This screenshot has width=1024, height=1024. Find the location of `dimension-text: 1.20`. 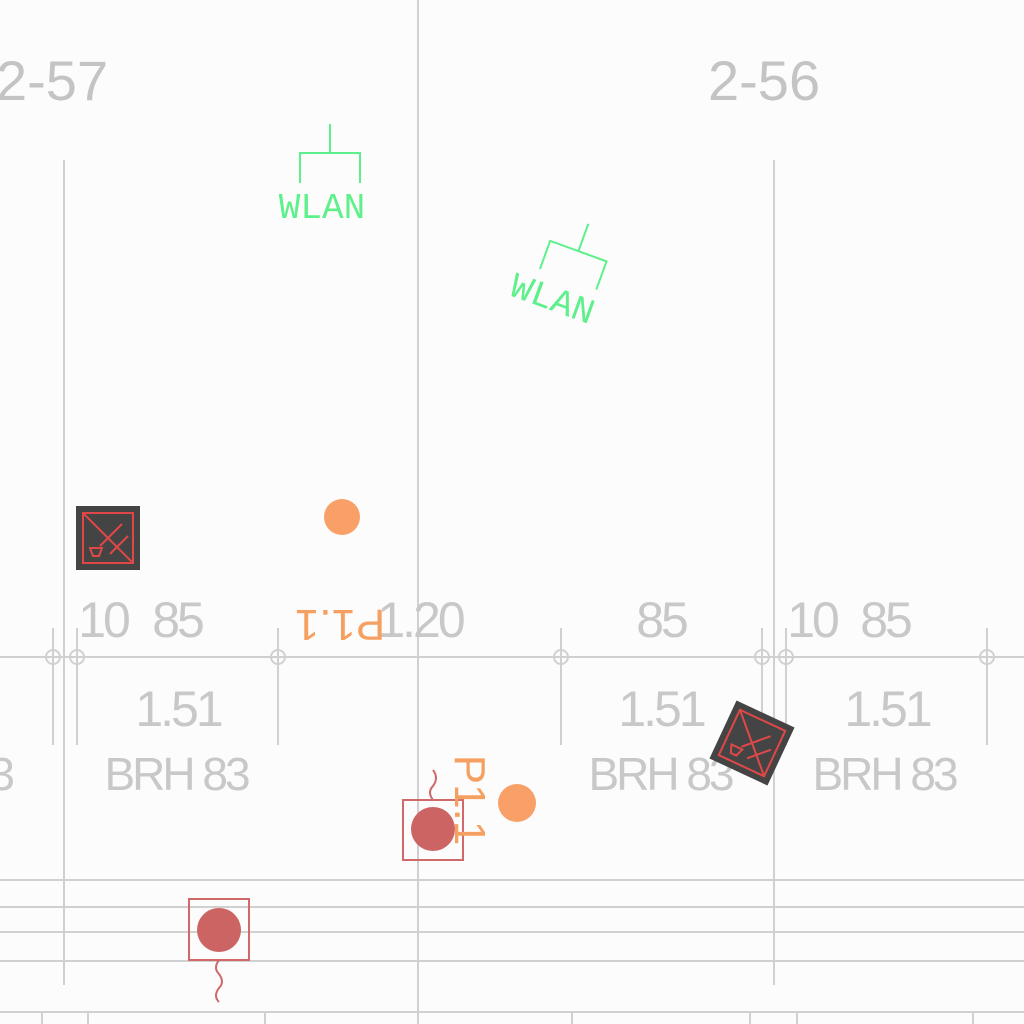

dimension-text: 1.20 is located at coordinates (420, 620).